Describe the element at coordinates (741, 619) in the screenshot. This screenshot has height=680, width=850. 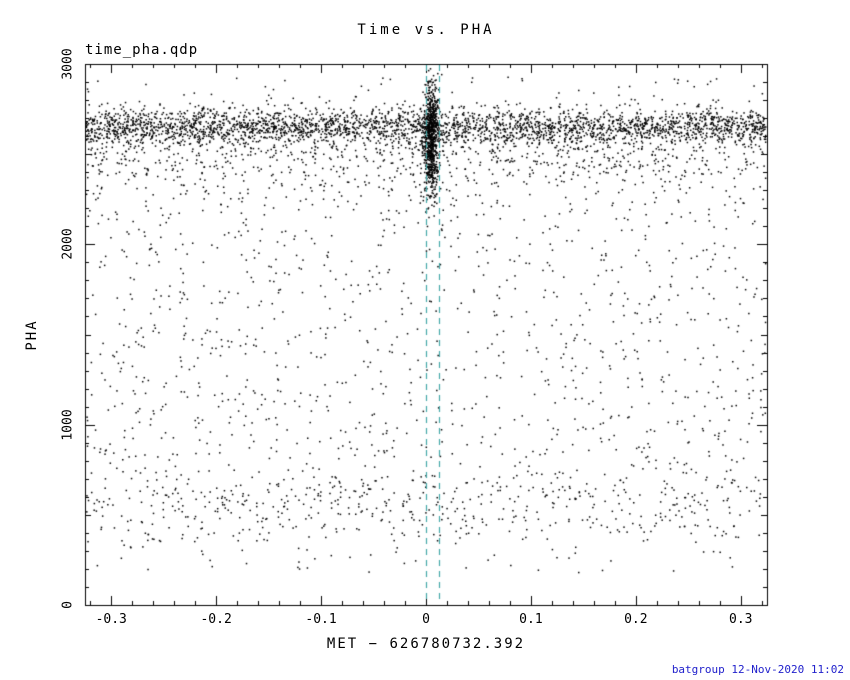
I see `x-tick-label: 0.3` at that location.